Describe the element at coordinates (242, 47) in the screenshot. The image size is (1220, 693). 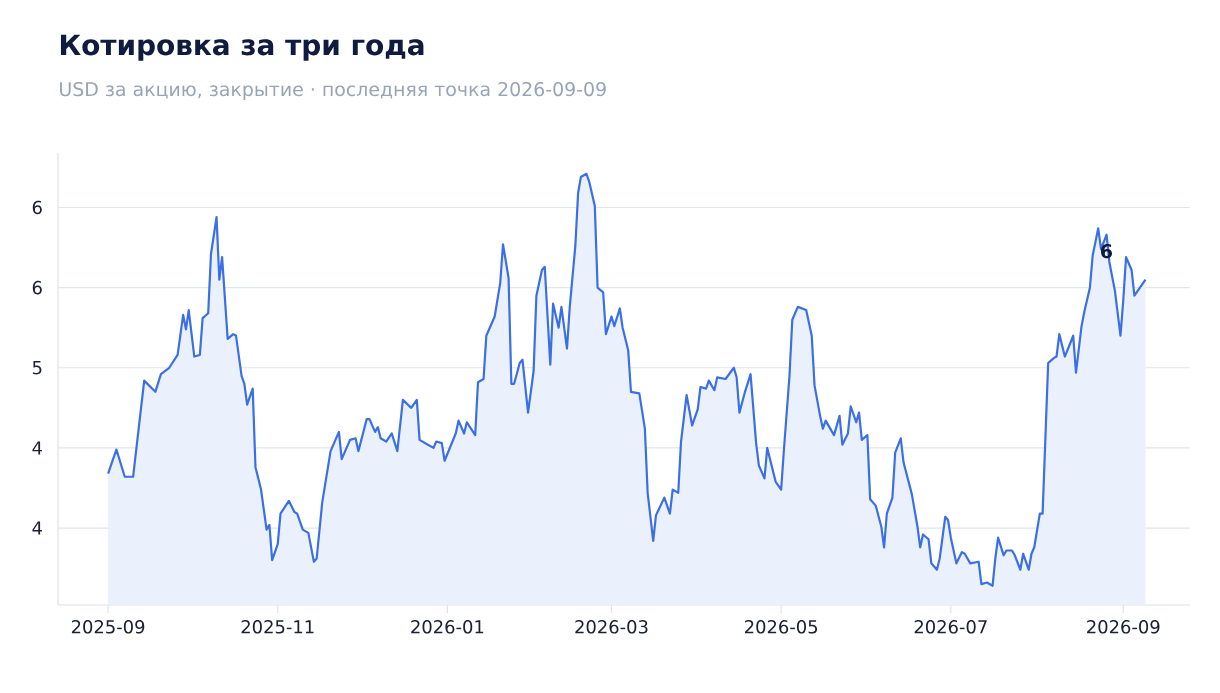
I see `chart-title: Котировка за три года` at that location.